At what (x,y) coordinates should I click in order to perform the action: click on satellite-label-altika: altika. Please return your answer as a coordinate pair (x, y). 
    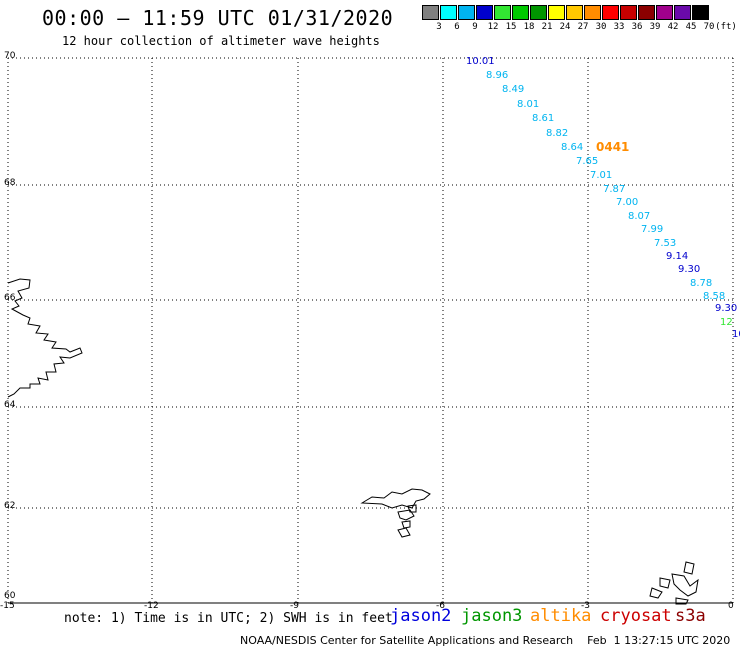
    Looking at the image, I should click on (561, 616).